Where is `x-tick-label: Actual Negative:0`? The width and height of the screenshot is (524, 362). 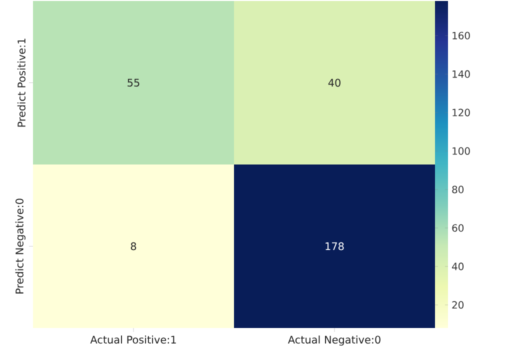
x-tick-label: Actual Negative:0 is located at coordinates (334, 341).